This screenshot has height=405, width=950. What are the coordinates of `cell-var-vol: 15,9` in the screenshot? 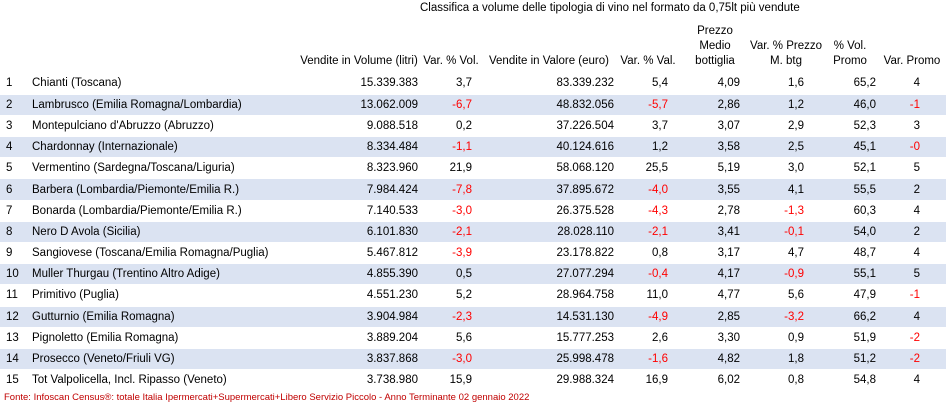 It's located at (460, 380).